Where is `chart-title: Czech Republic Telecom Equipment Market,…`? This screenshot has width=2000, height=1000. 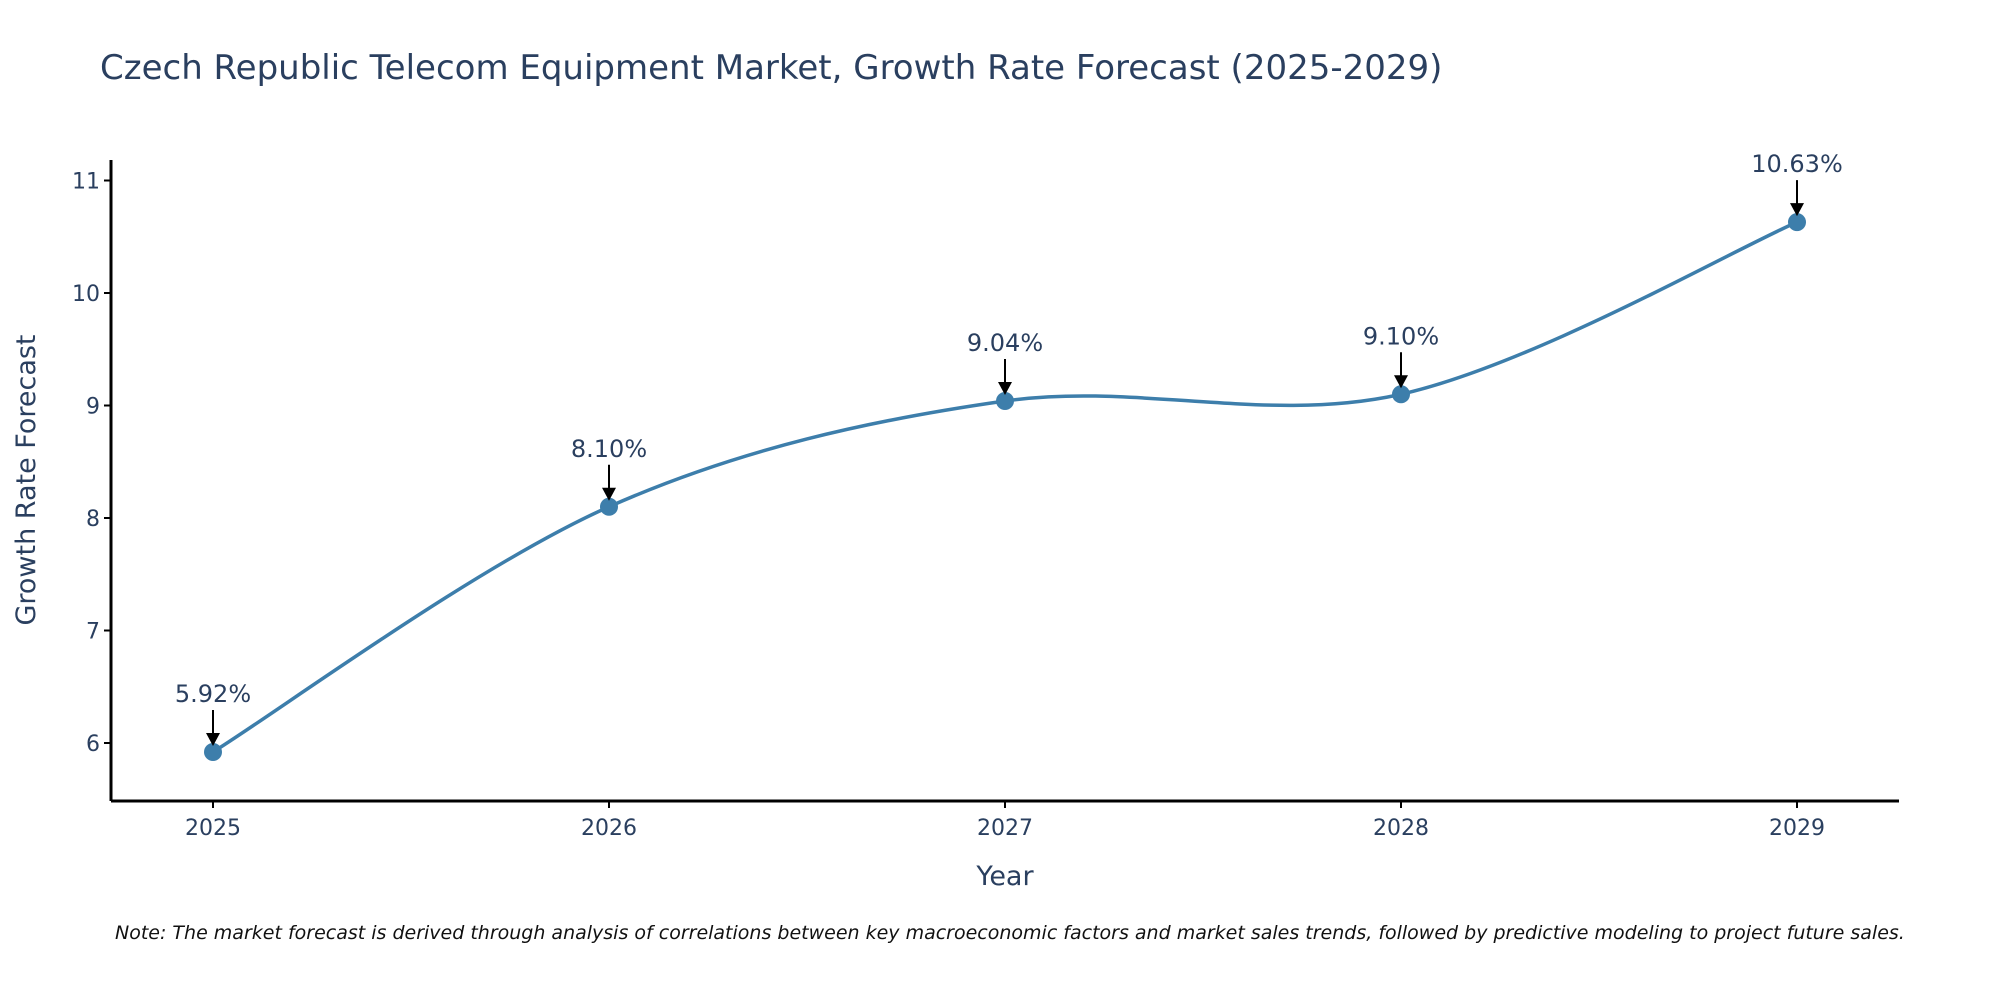
chart-title: Czech Republic Telecom Equipment Market,… is located at coordinates (771, 68).